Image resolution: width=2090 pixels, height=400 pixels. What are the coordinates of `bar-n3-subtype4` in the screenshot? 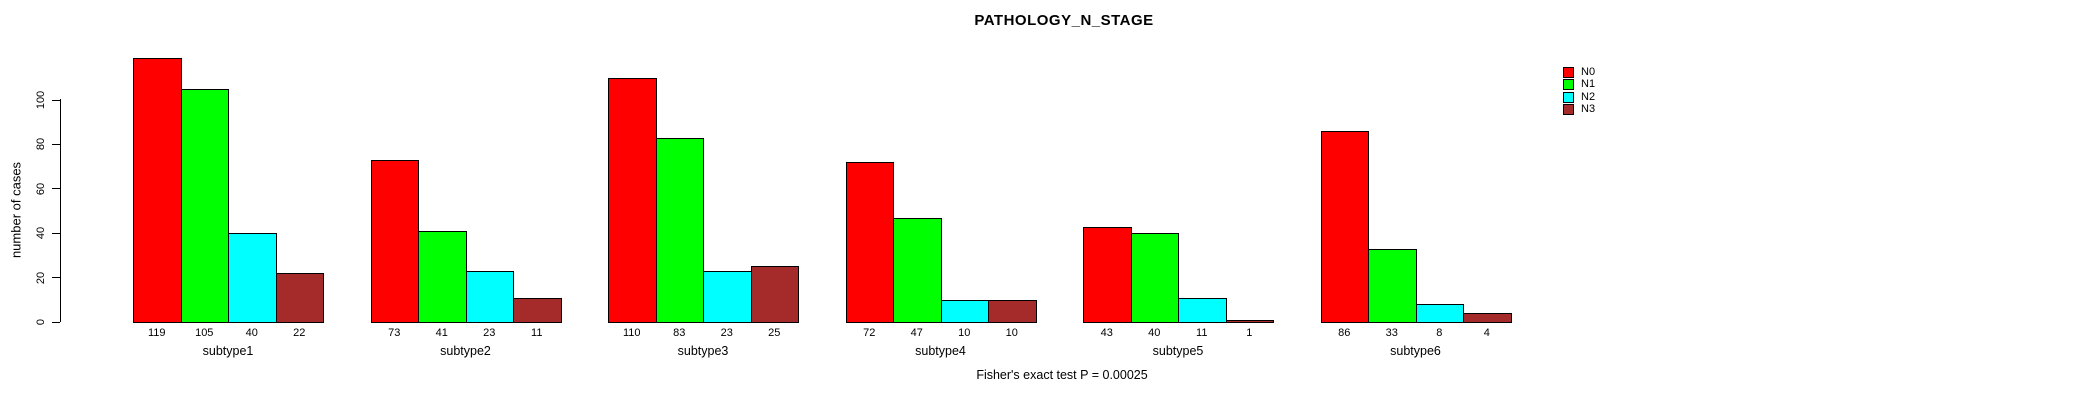 It's located at (1012, 311).